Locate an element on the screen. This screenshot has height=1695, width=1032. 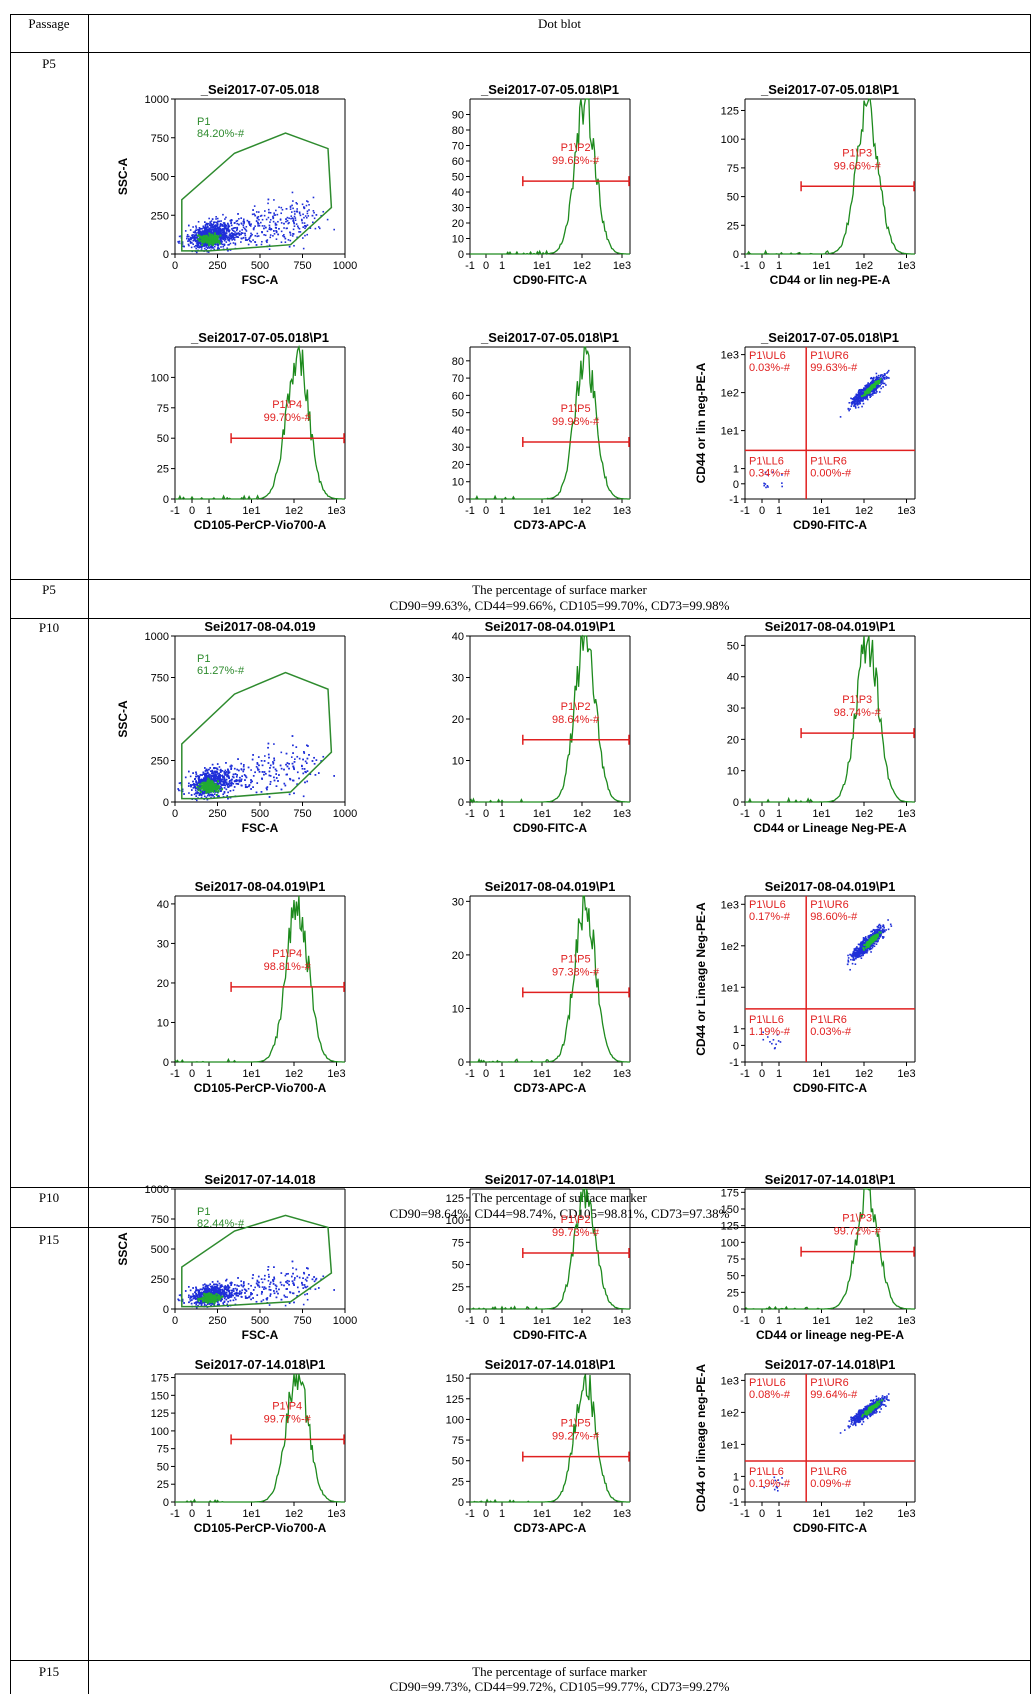
header-passage: Passage is located at coordinates (49, 23).